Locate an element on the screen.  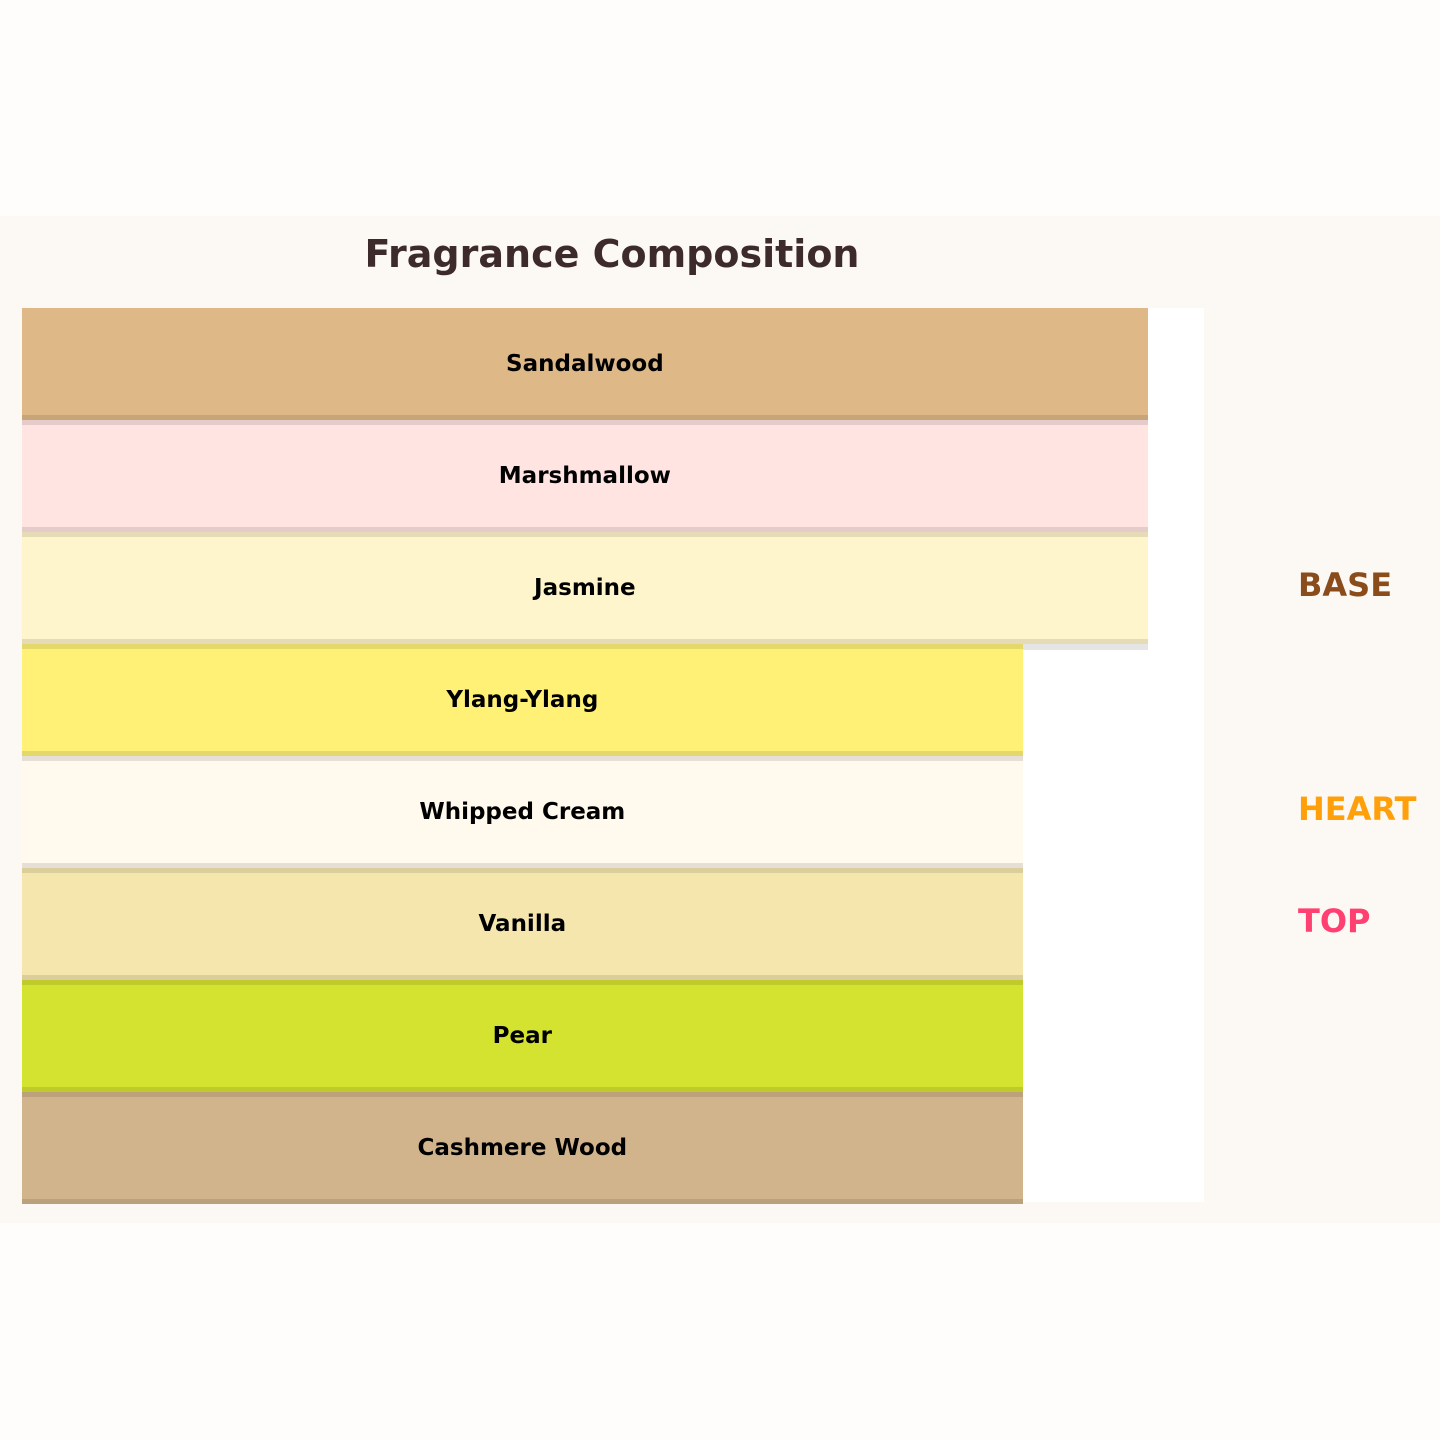
bar-label: Pear is located at coordinates (522, 1036).